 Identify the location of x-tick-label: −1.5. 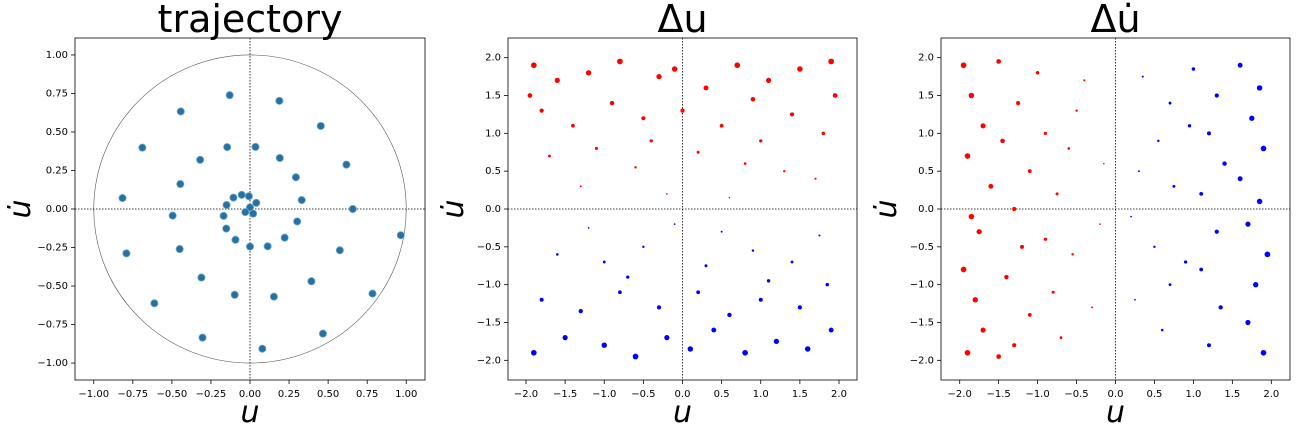
(998, 394).